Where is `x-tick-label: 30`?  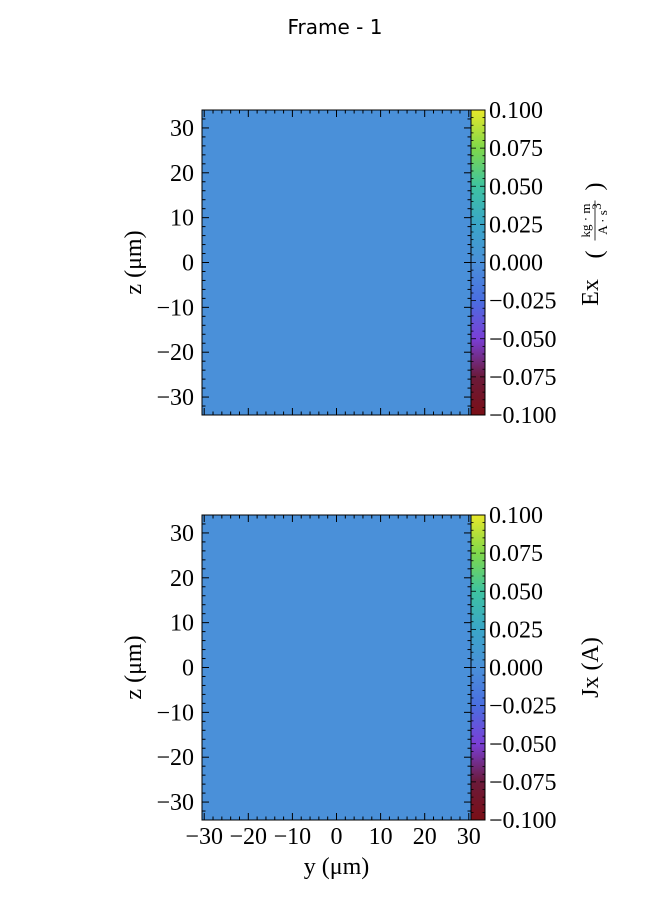 x-tick-label: 30 is located at coordinates (469, 837).